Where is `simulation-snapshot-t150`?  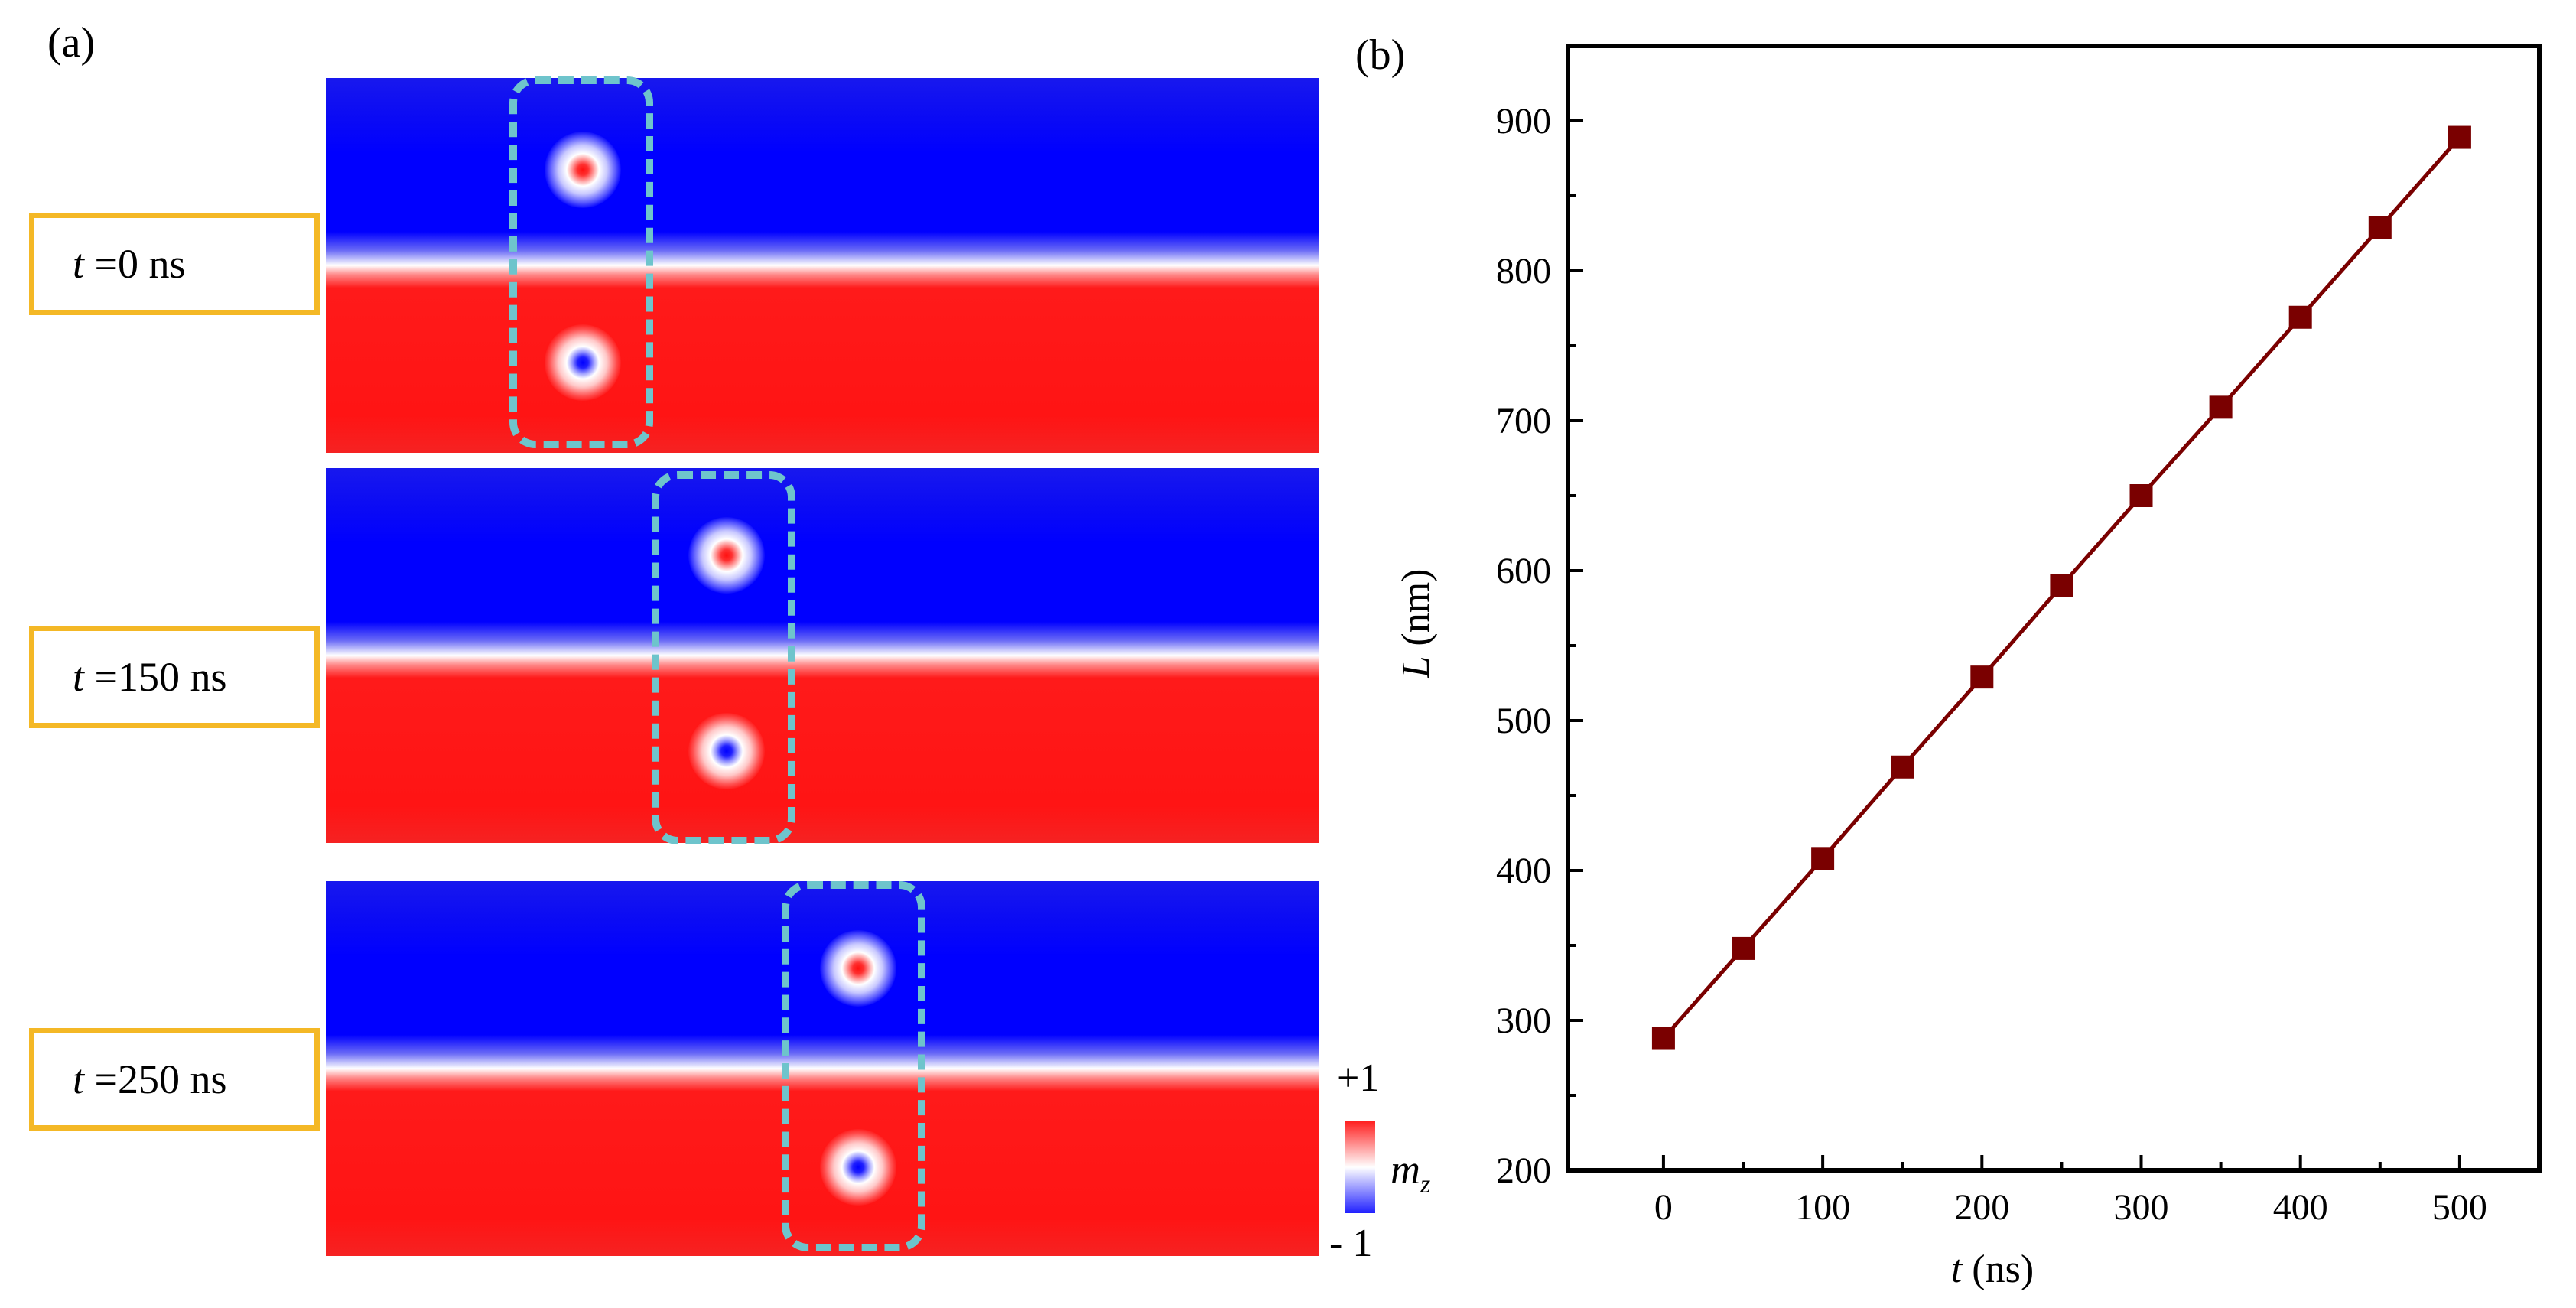
simulation-snapshot-t150 is located at coordinates (822, 655).